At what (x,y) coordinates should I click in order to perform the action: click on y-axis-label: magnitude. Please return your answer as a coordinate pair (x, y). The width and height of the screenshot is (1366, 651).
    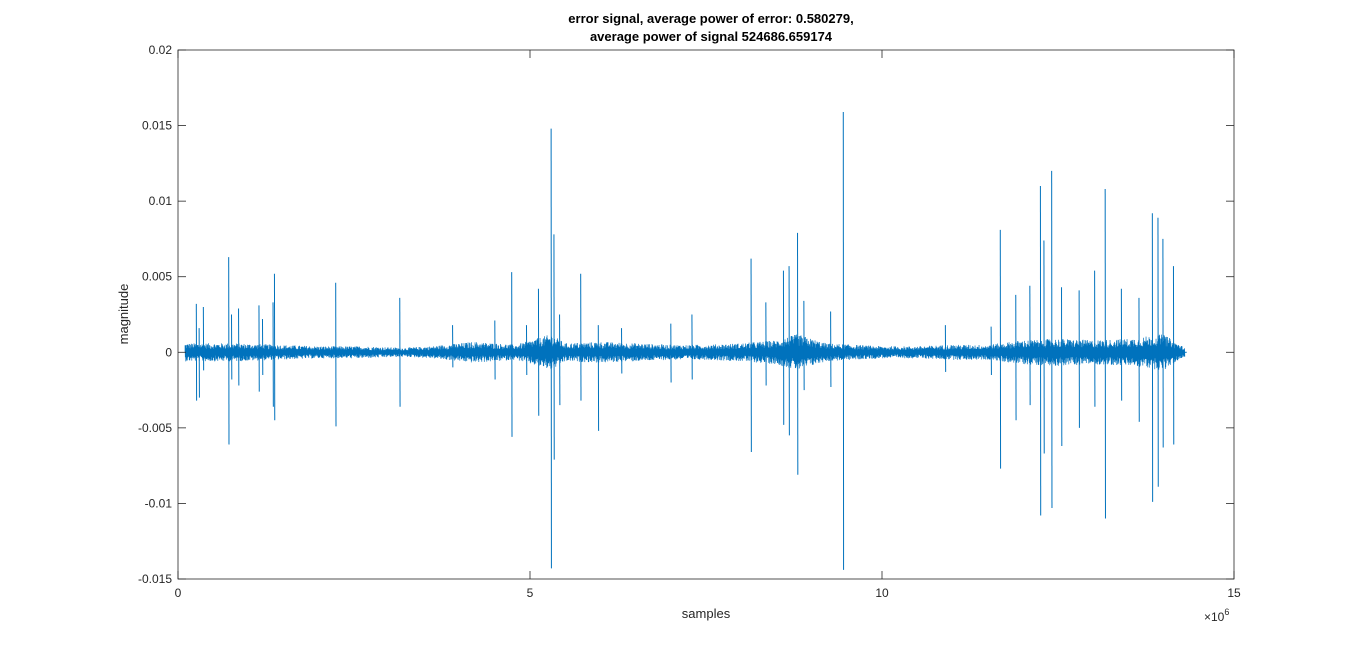
    Looking at the image, I should click on (123, 314).